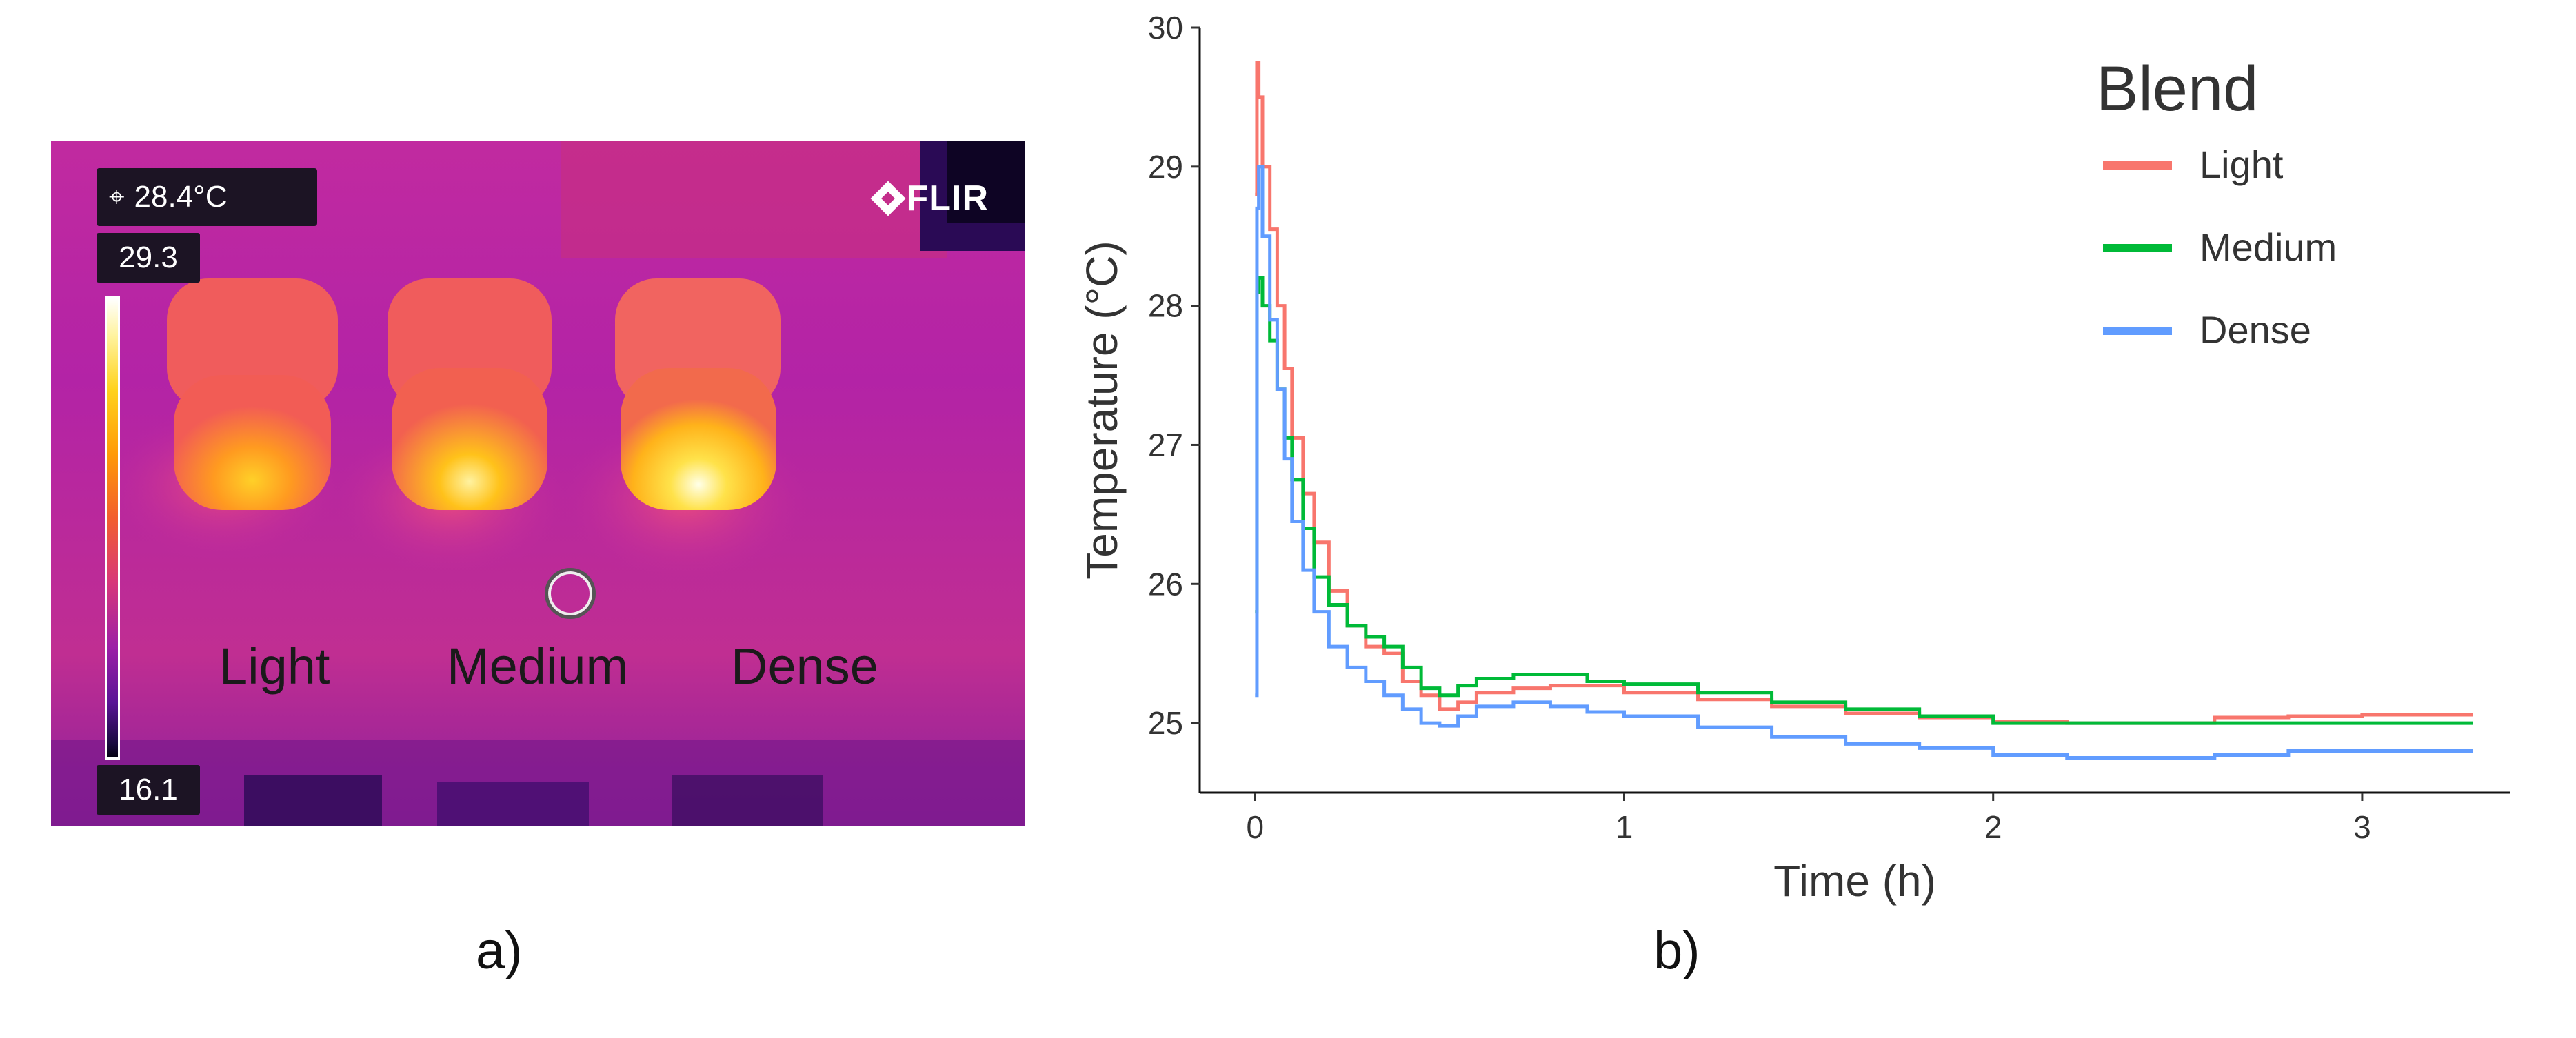 Image resolution: width=2576 pixels, height=1038 pixels. Describe the element at coordinates (181, 197) in the screenshot. I see `spot-temperature-value: 28.4°C` at that location.